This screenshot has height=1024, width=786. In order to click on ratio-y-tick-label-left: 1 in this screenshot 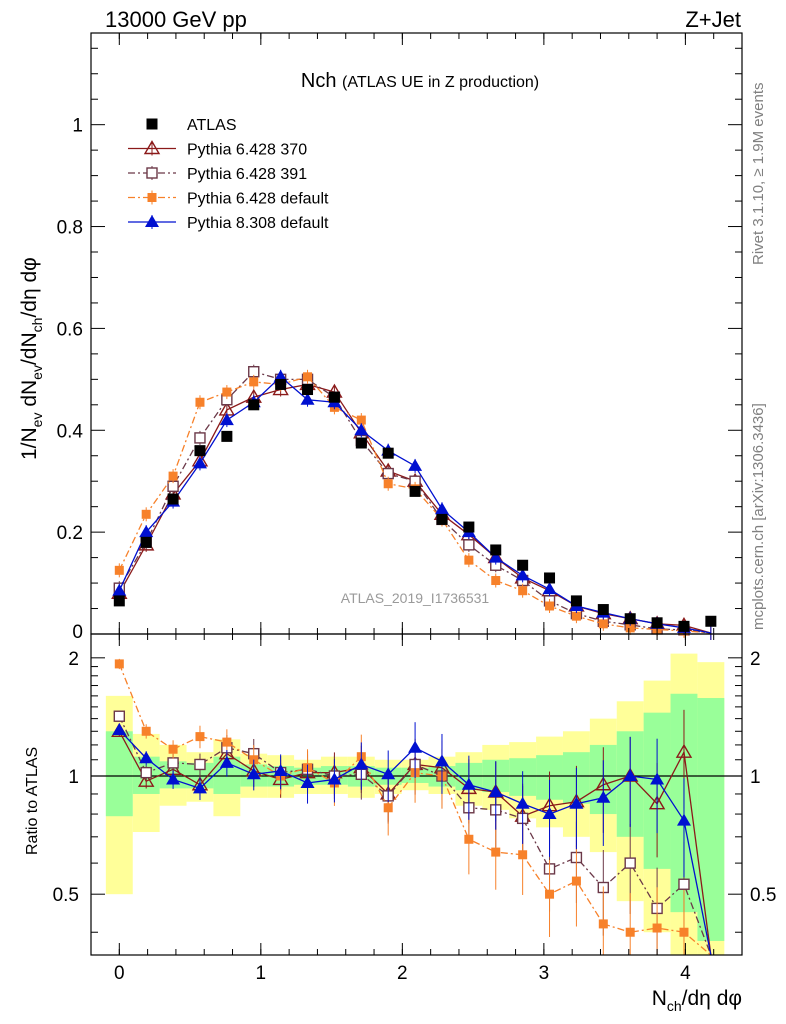, I will do `click(73, 777)`.